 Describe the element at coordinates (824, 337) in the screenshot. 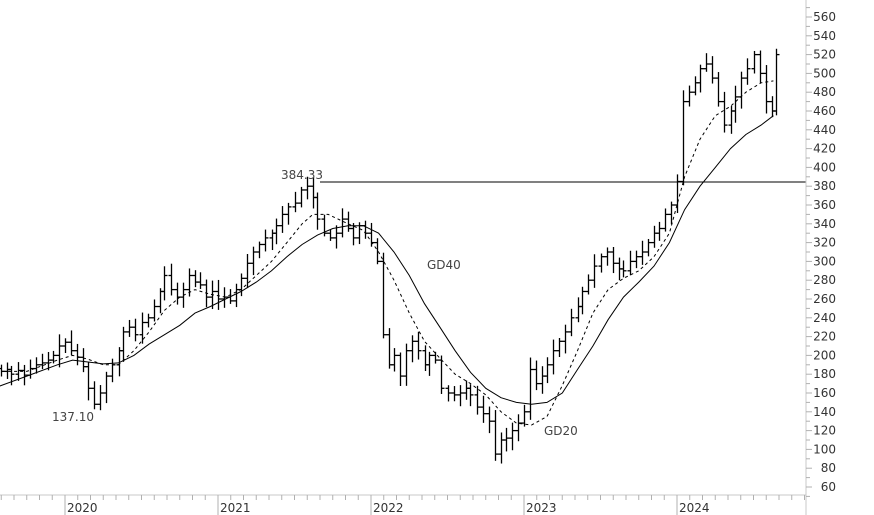

I see `y-tick-label: 220` at that location.